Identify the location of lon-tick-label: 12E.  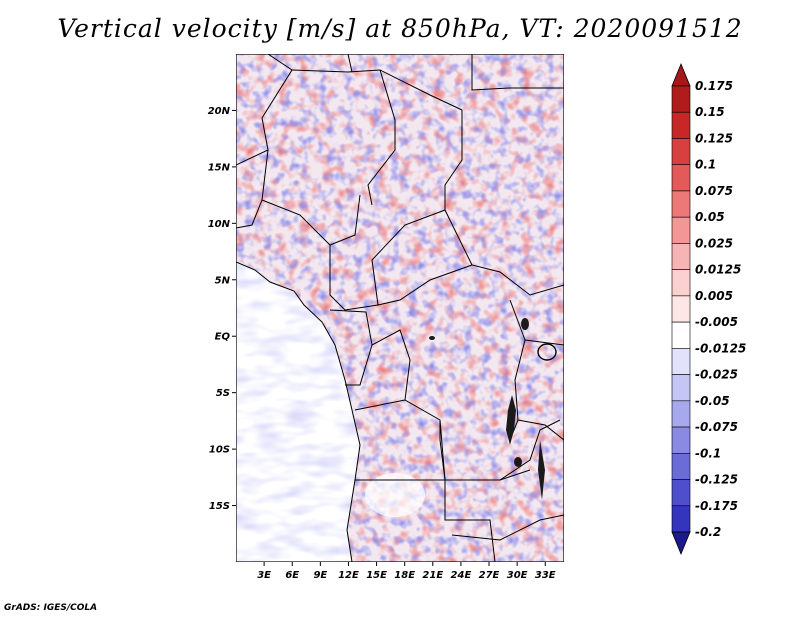
(348, 575).